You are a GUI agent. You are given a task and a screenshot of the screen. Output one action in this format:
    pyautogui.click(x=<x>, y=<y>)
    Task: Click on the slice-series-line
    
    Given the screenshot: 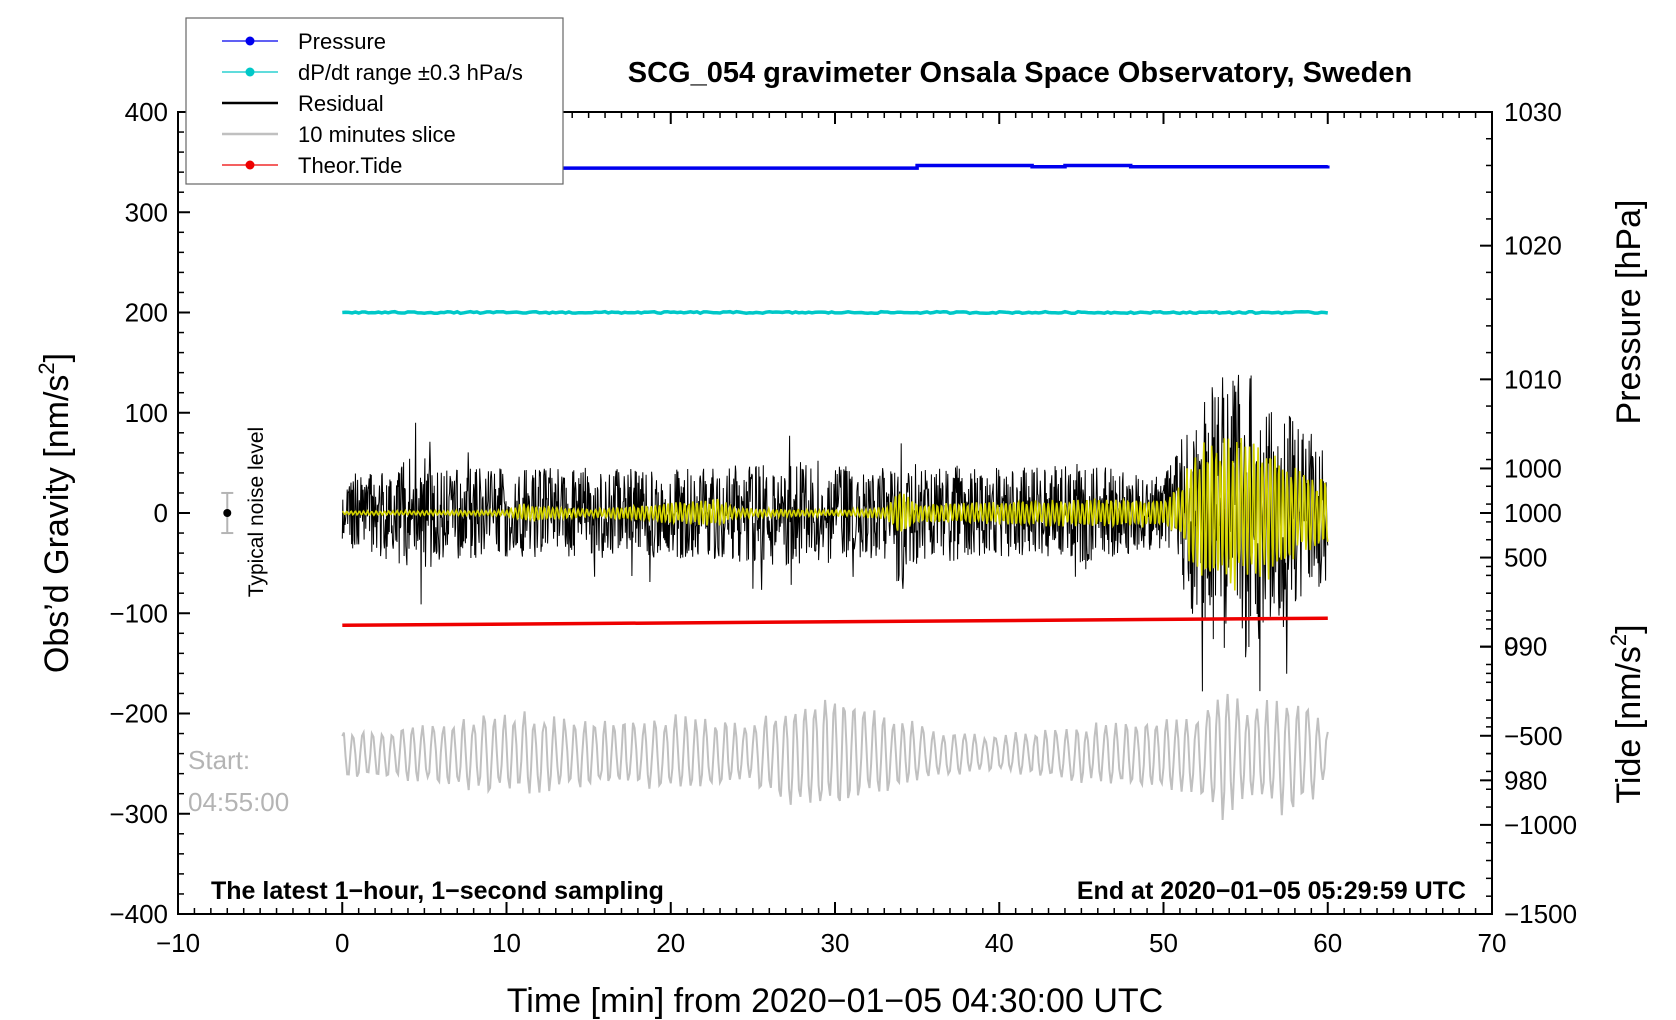 What is the action you would take?
    pyautogui.click(x=835, y=757)
    